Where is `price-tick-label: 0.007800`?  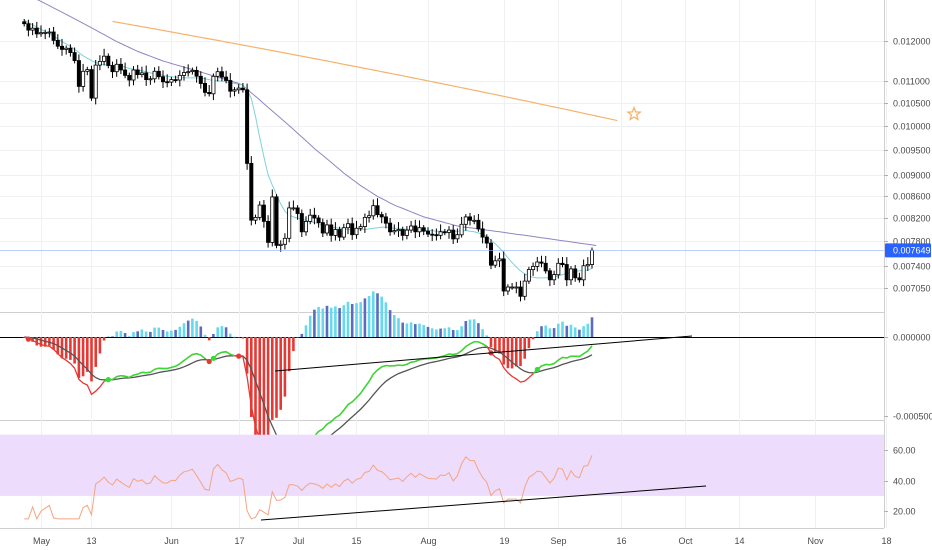
price-tick-label: 0.007800 is located at coordinates (912, 242).